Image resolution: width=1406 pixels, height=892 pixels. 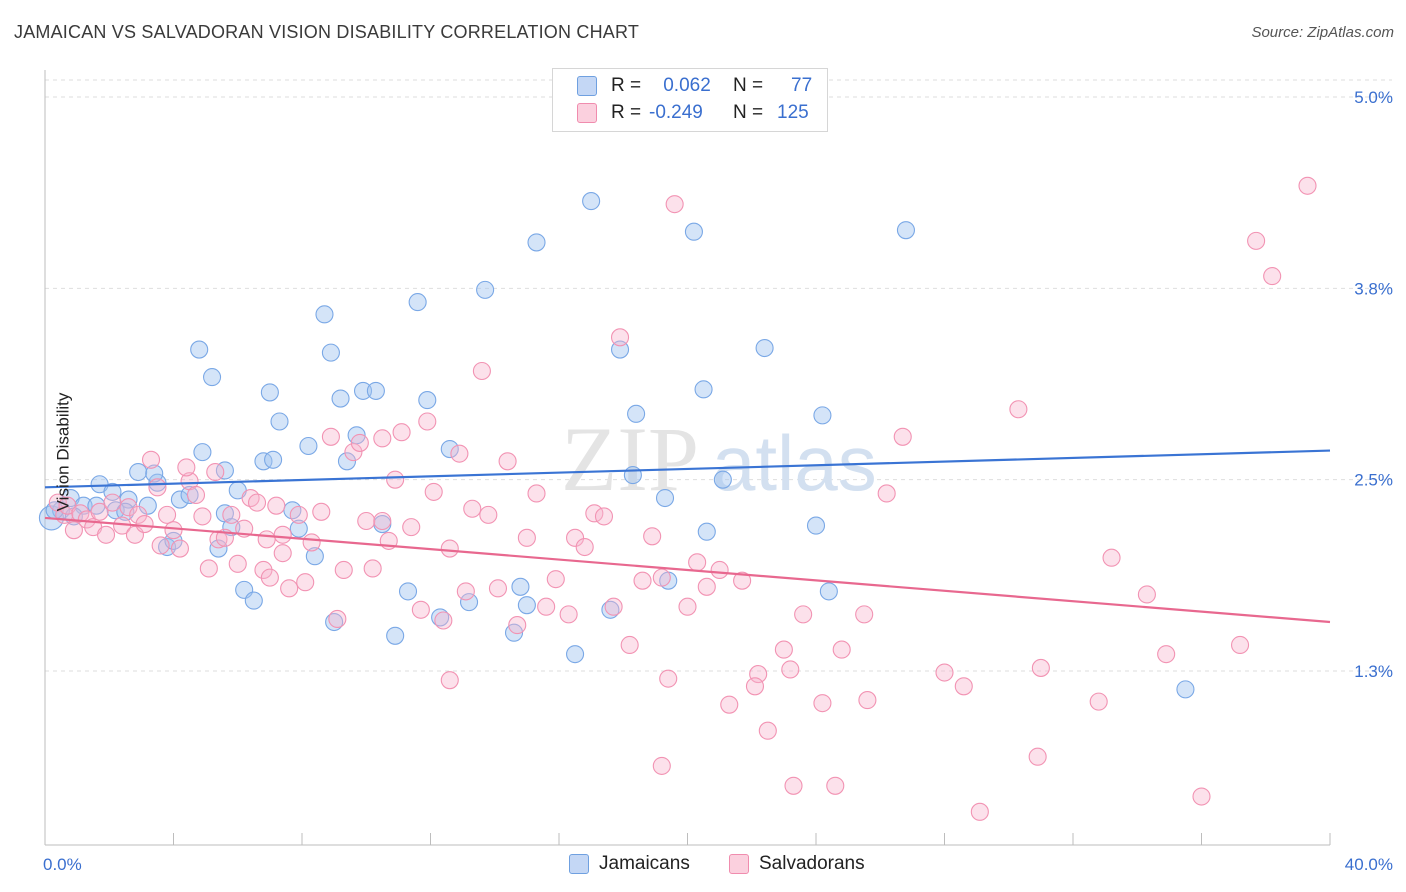 What do you see at coordinates (626, 112) in the screenshot?
I see `legend-r-label: R =` at bounding box center [626, 112].